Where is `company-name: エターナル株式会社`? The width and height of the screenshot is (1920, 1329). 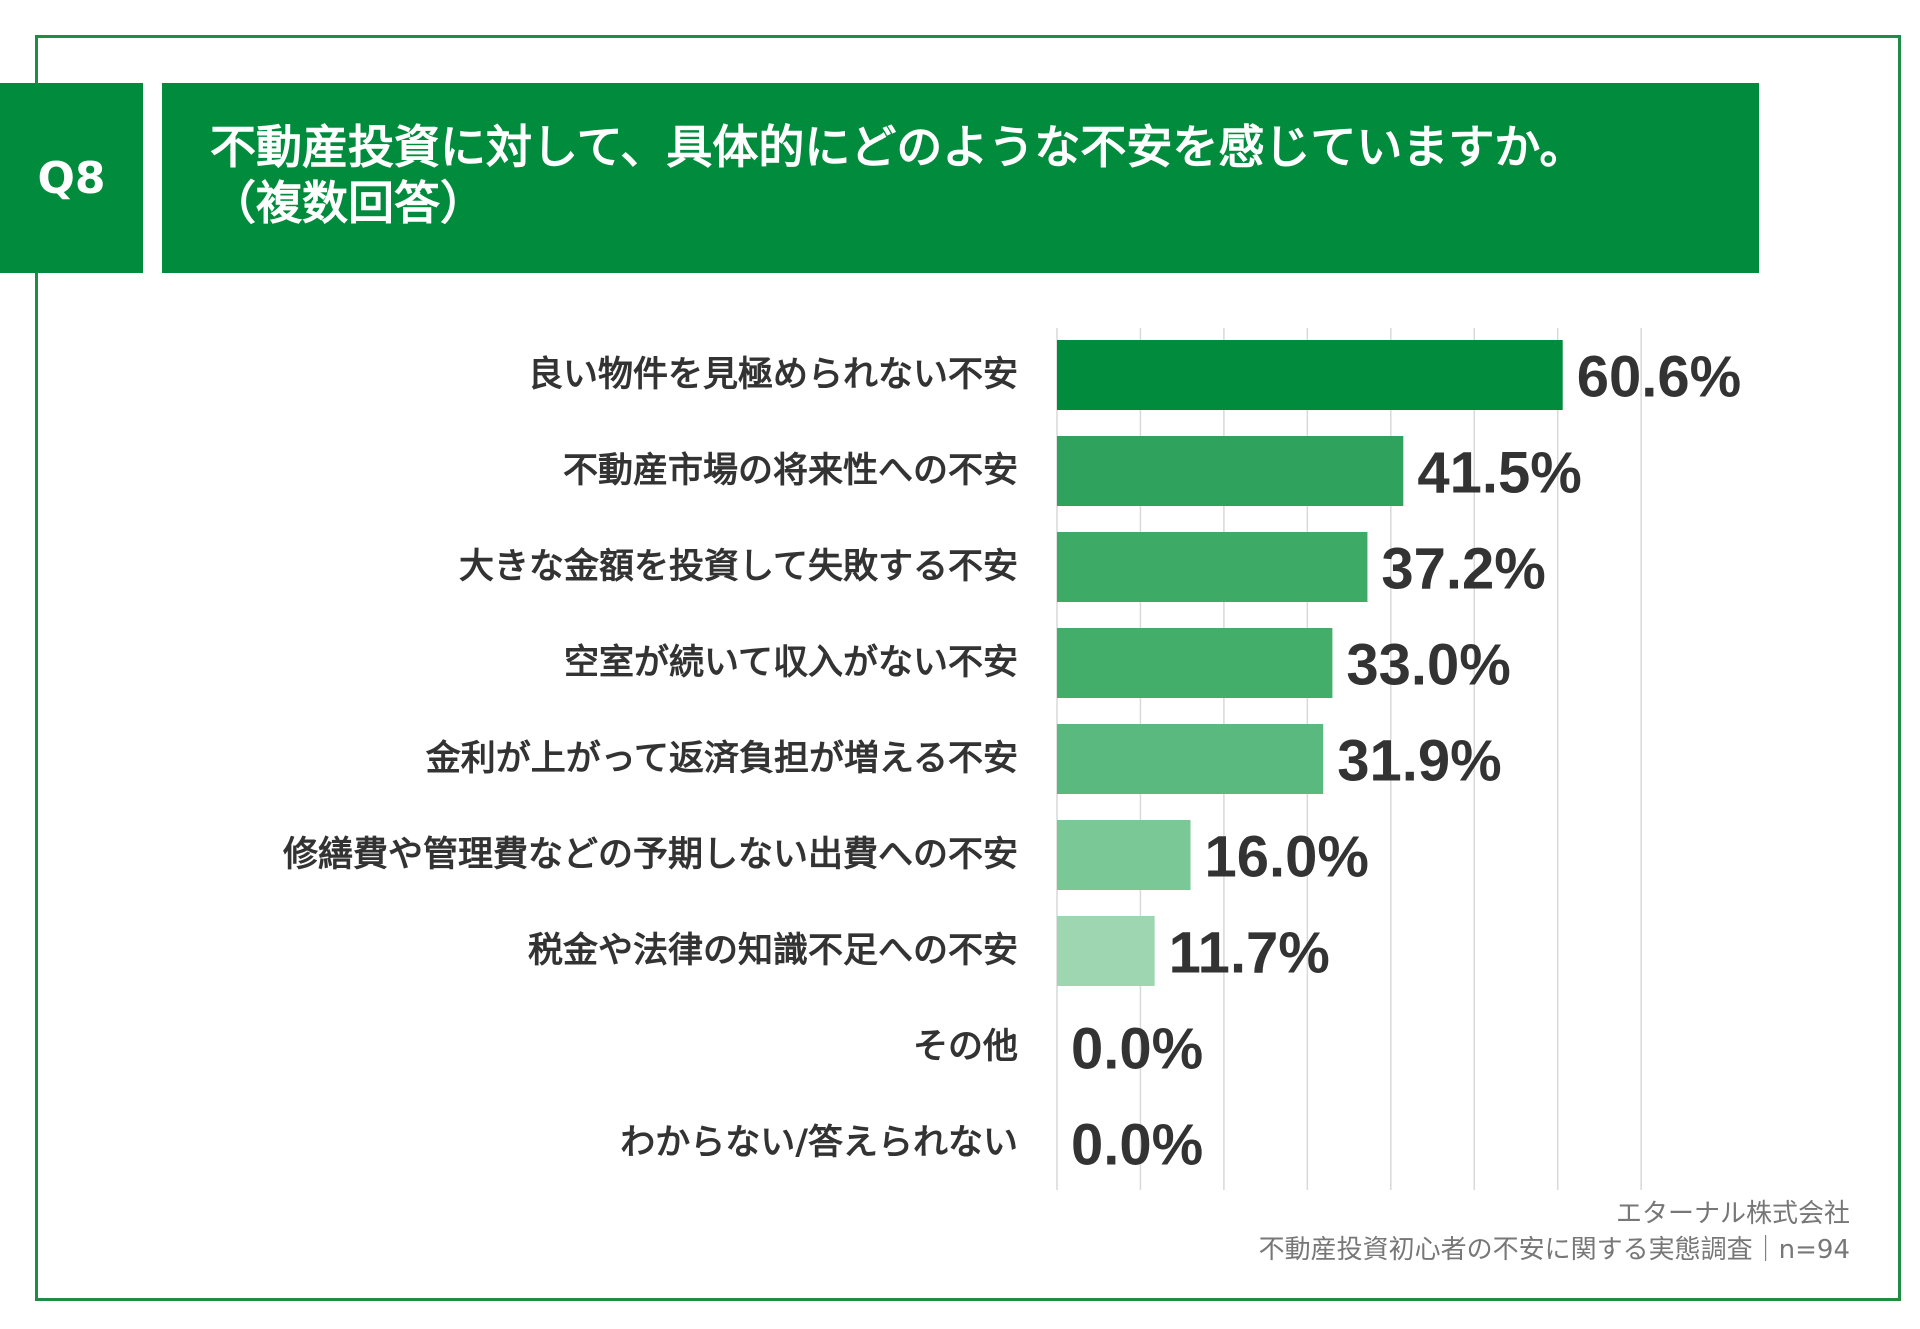 company-name: エターナル株式会社 is located at coordinates (1732, 1214).